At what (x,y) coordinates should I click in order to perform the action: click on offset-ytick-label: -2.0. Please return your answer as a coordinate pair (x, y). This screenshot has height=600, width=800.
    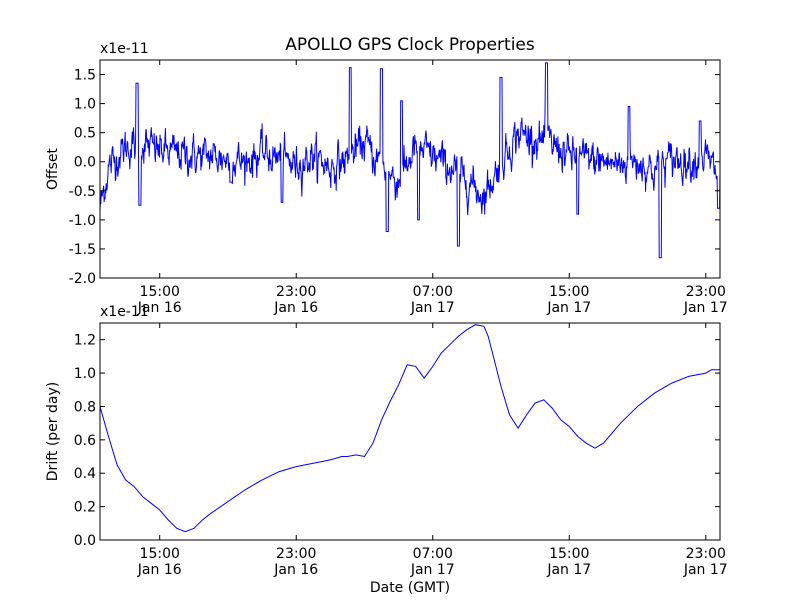
    Looking at the image, I should click on (82, 279).